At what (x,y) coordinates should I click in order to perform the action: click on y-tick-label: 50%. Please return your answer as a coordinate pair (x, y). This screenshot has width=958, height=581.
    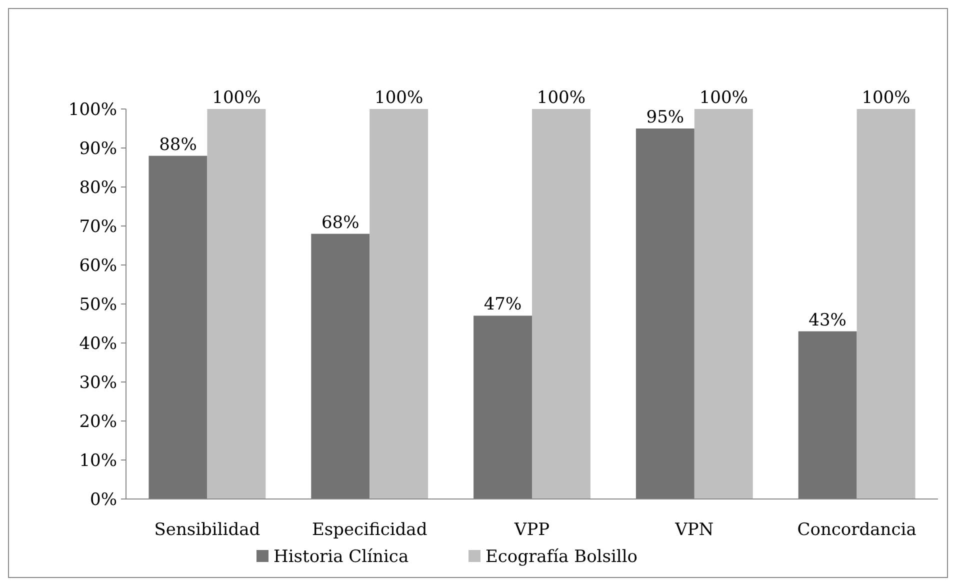
    Looking at the image, I should click on (98, 304).